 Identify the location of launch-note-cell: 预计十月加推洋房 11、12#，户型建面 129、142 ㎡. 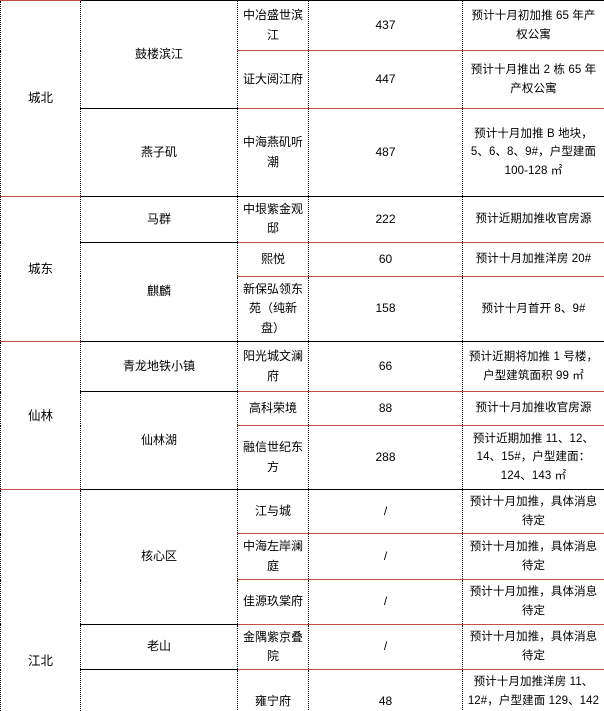
(533, 690).